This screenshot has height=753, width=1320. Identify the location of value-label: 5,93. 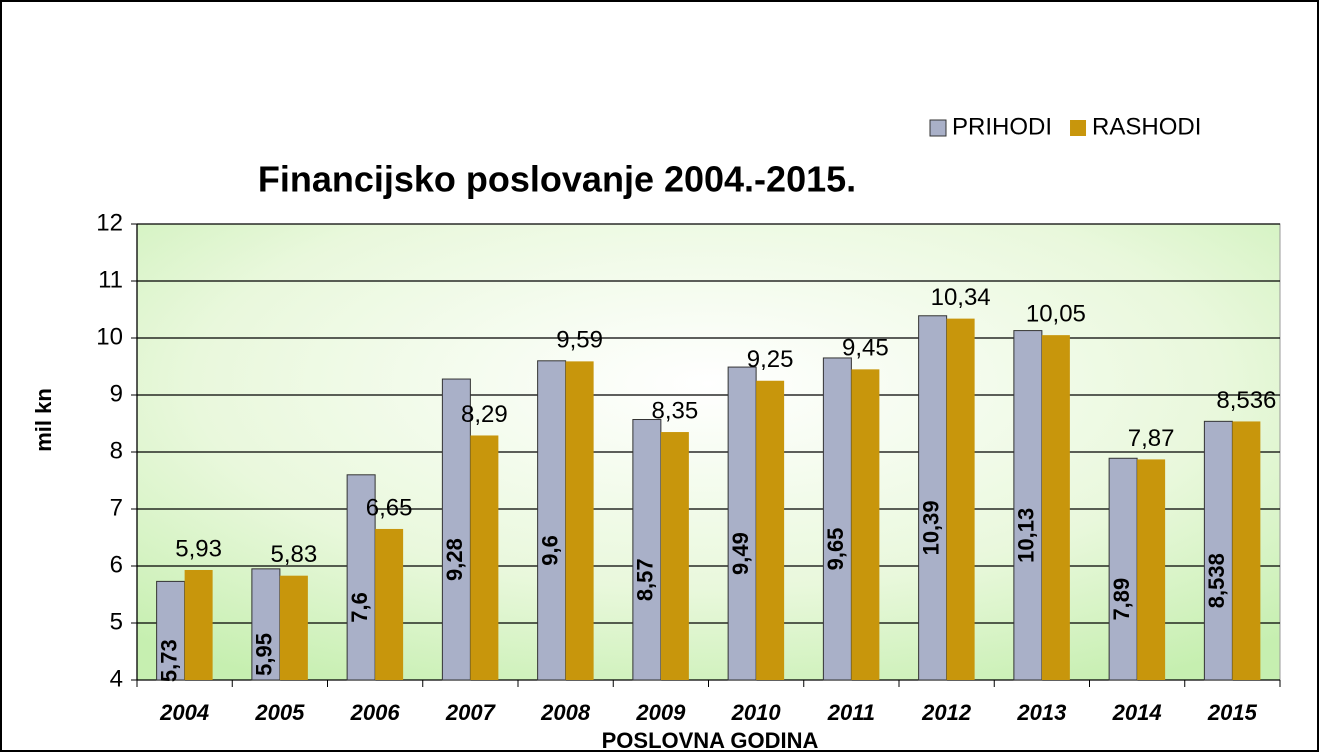
(198, 548).